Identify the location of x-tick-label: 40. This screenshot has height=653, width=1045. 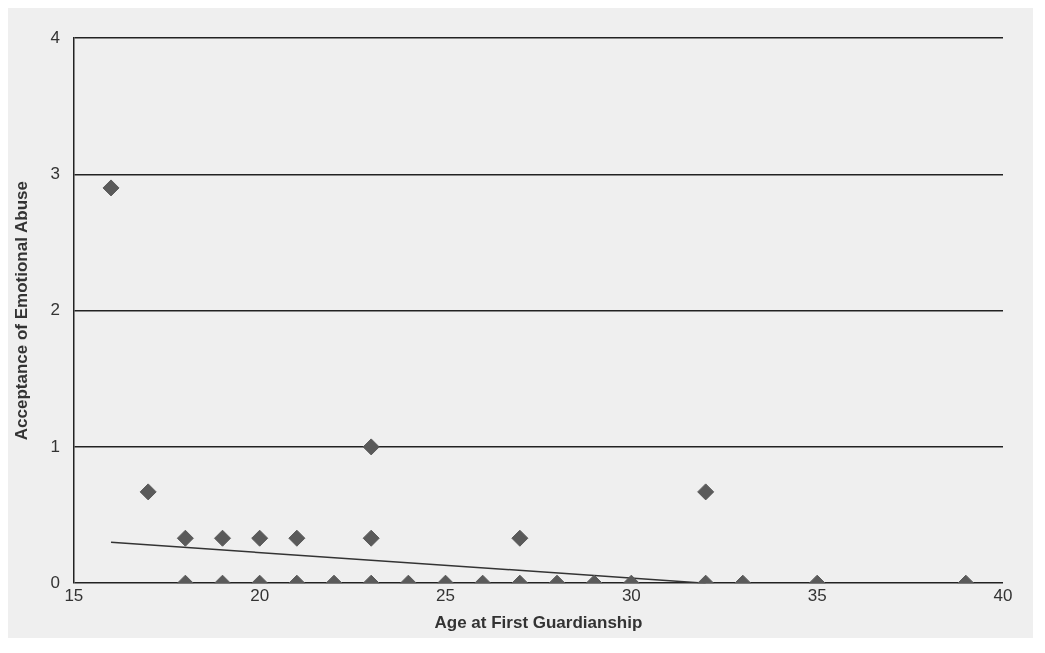
(1003, 596).